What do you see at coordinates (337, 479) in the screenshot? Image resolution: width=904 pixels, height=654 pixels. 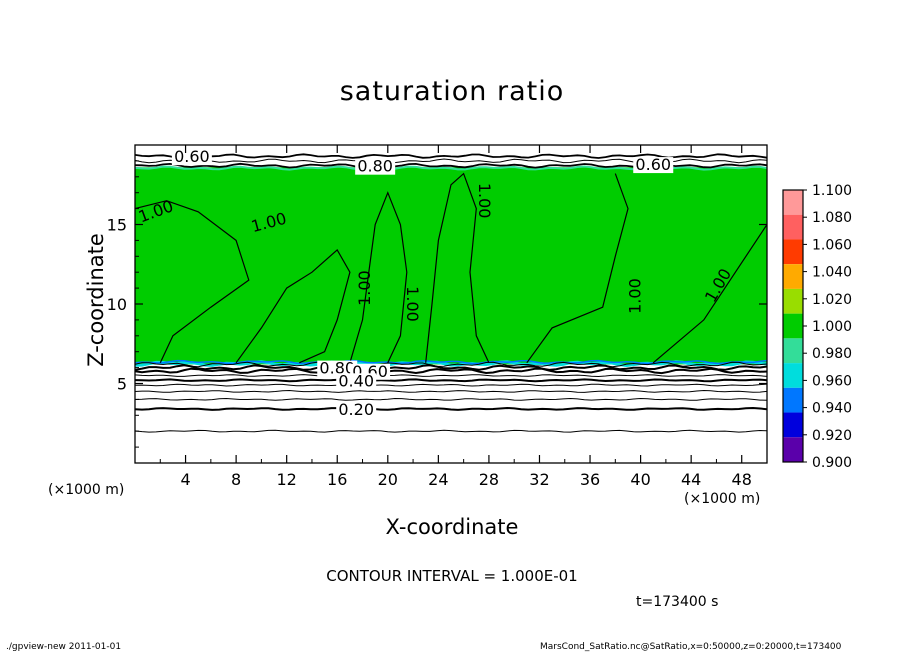 I see `x-tick-label: 16` at bounding box center [337, 479].